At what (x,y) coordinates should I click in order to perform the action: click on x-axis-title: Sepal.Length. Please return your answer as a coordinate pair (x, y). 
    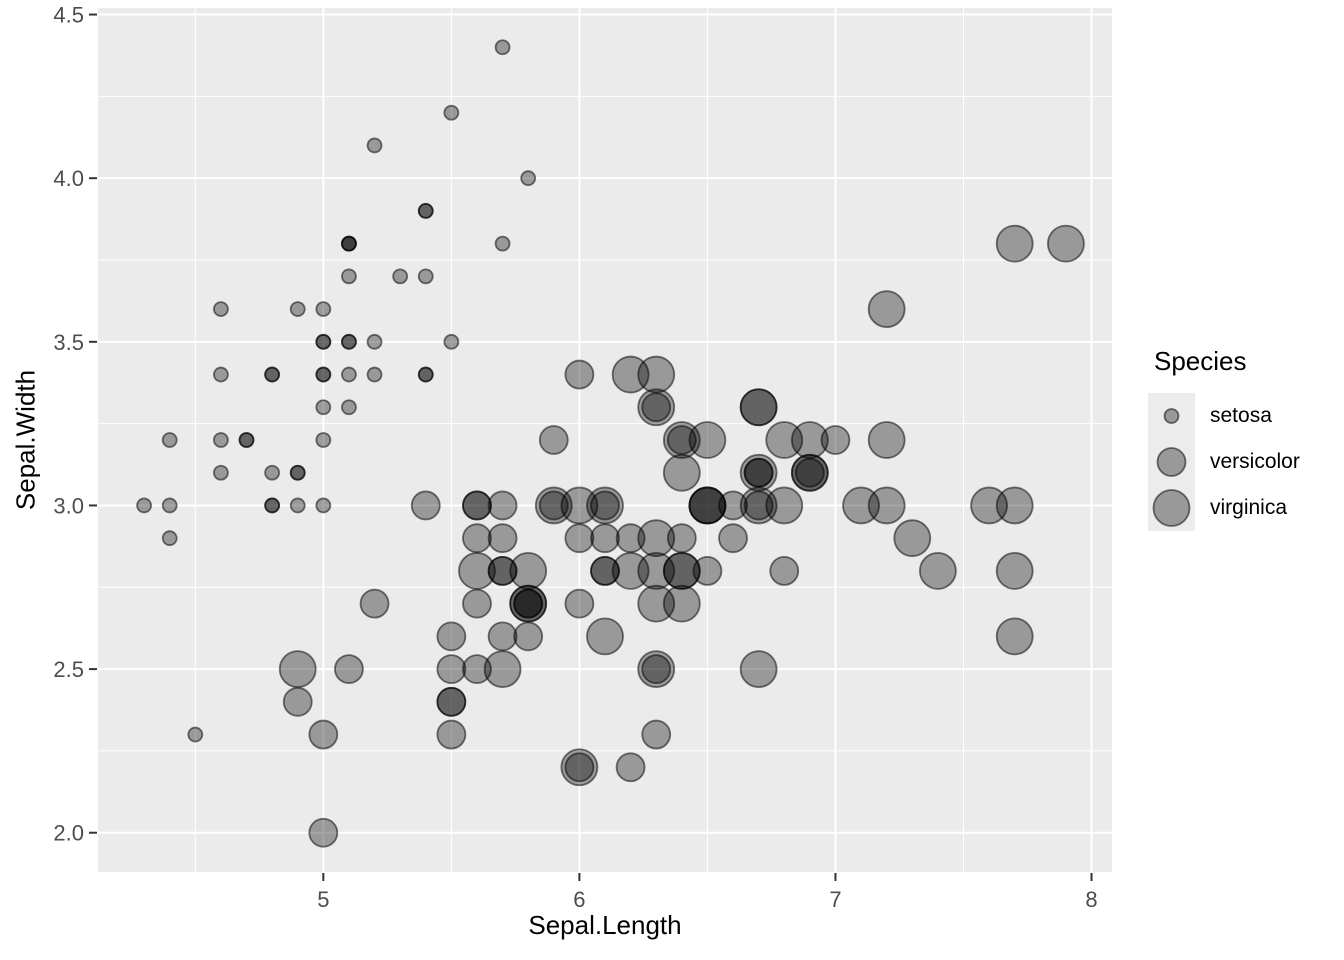
    Looking at the image, I should click on (605, 925).